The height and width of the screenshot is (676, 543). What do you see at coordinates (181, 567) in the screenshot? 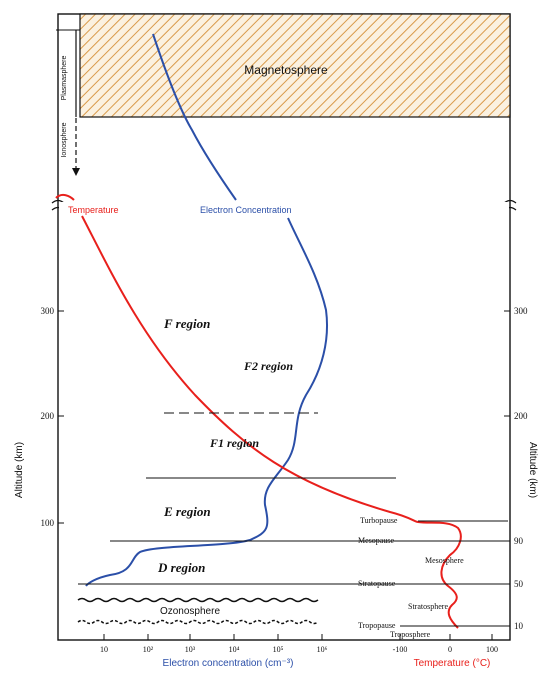
I see `d-region-label: D region` at bounding box center [181, 567].